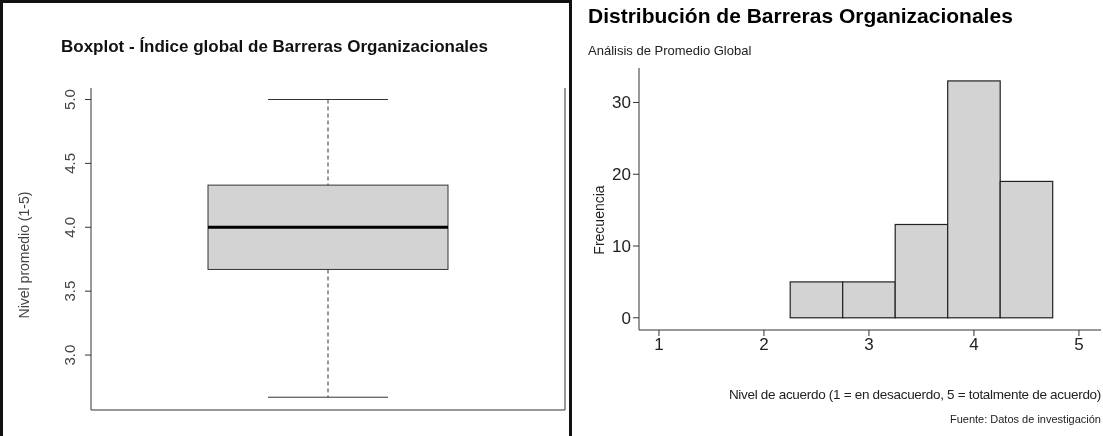 The height and width of the screenshot is (436, 1103). What do you see at coordinates (974, 345) in the screenshot?
I see `x-tick-label: 4` at bounding box center [974, 345].